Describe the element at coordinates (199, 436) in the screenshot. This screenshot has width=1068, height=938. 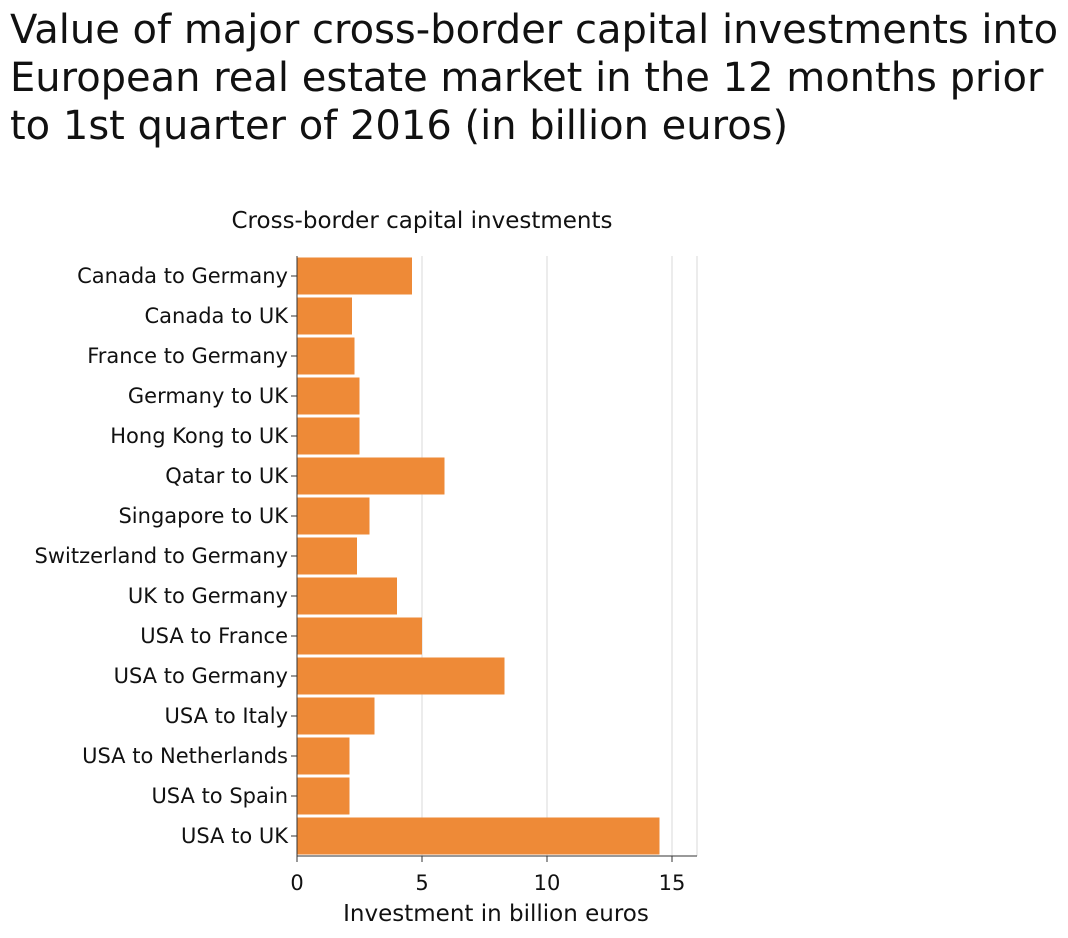
I see `y-tick-label: Hong Kong to UK` at that location.